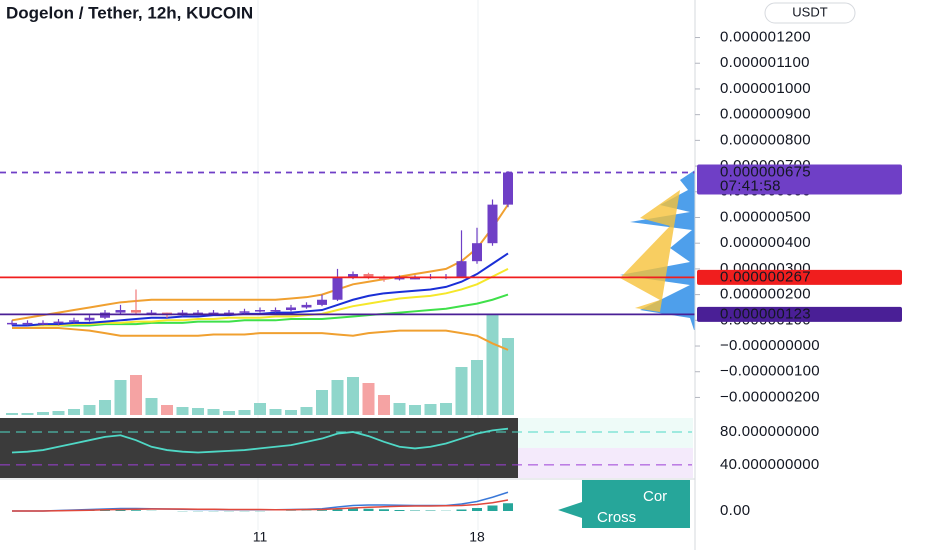 This screenshot has width=932, height=550. What do you see at coordinates (735, 510) in the screenshot?
I see `y-tick-label: 0.00` at bounding box center [735, 510].